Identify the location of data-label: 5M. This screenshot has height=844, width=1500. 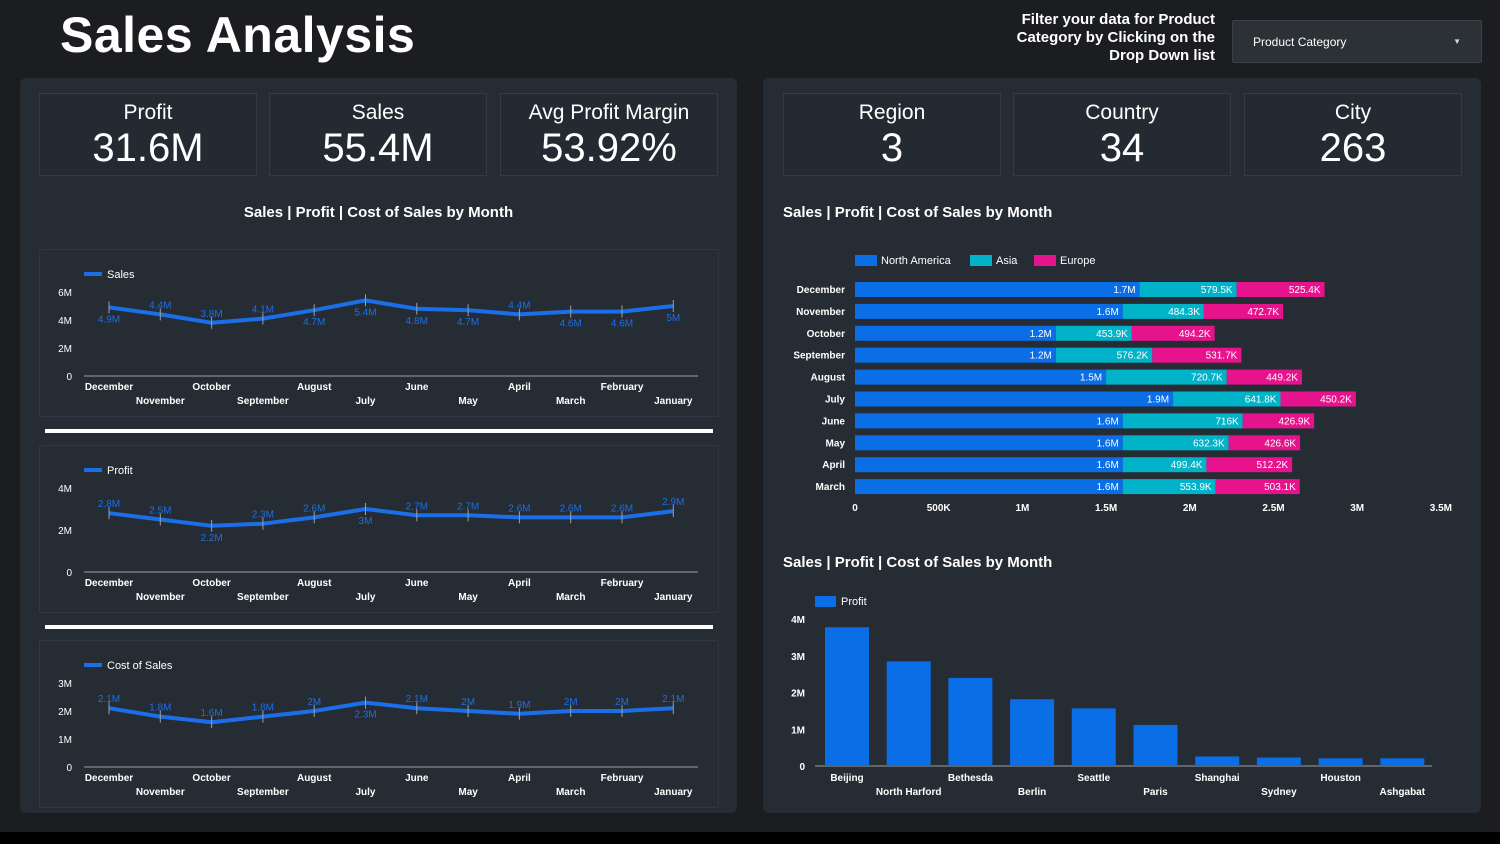
(673, 318).